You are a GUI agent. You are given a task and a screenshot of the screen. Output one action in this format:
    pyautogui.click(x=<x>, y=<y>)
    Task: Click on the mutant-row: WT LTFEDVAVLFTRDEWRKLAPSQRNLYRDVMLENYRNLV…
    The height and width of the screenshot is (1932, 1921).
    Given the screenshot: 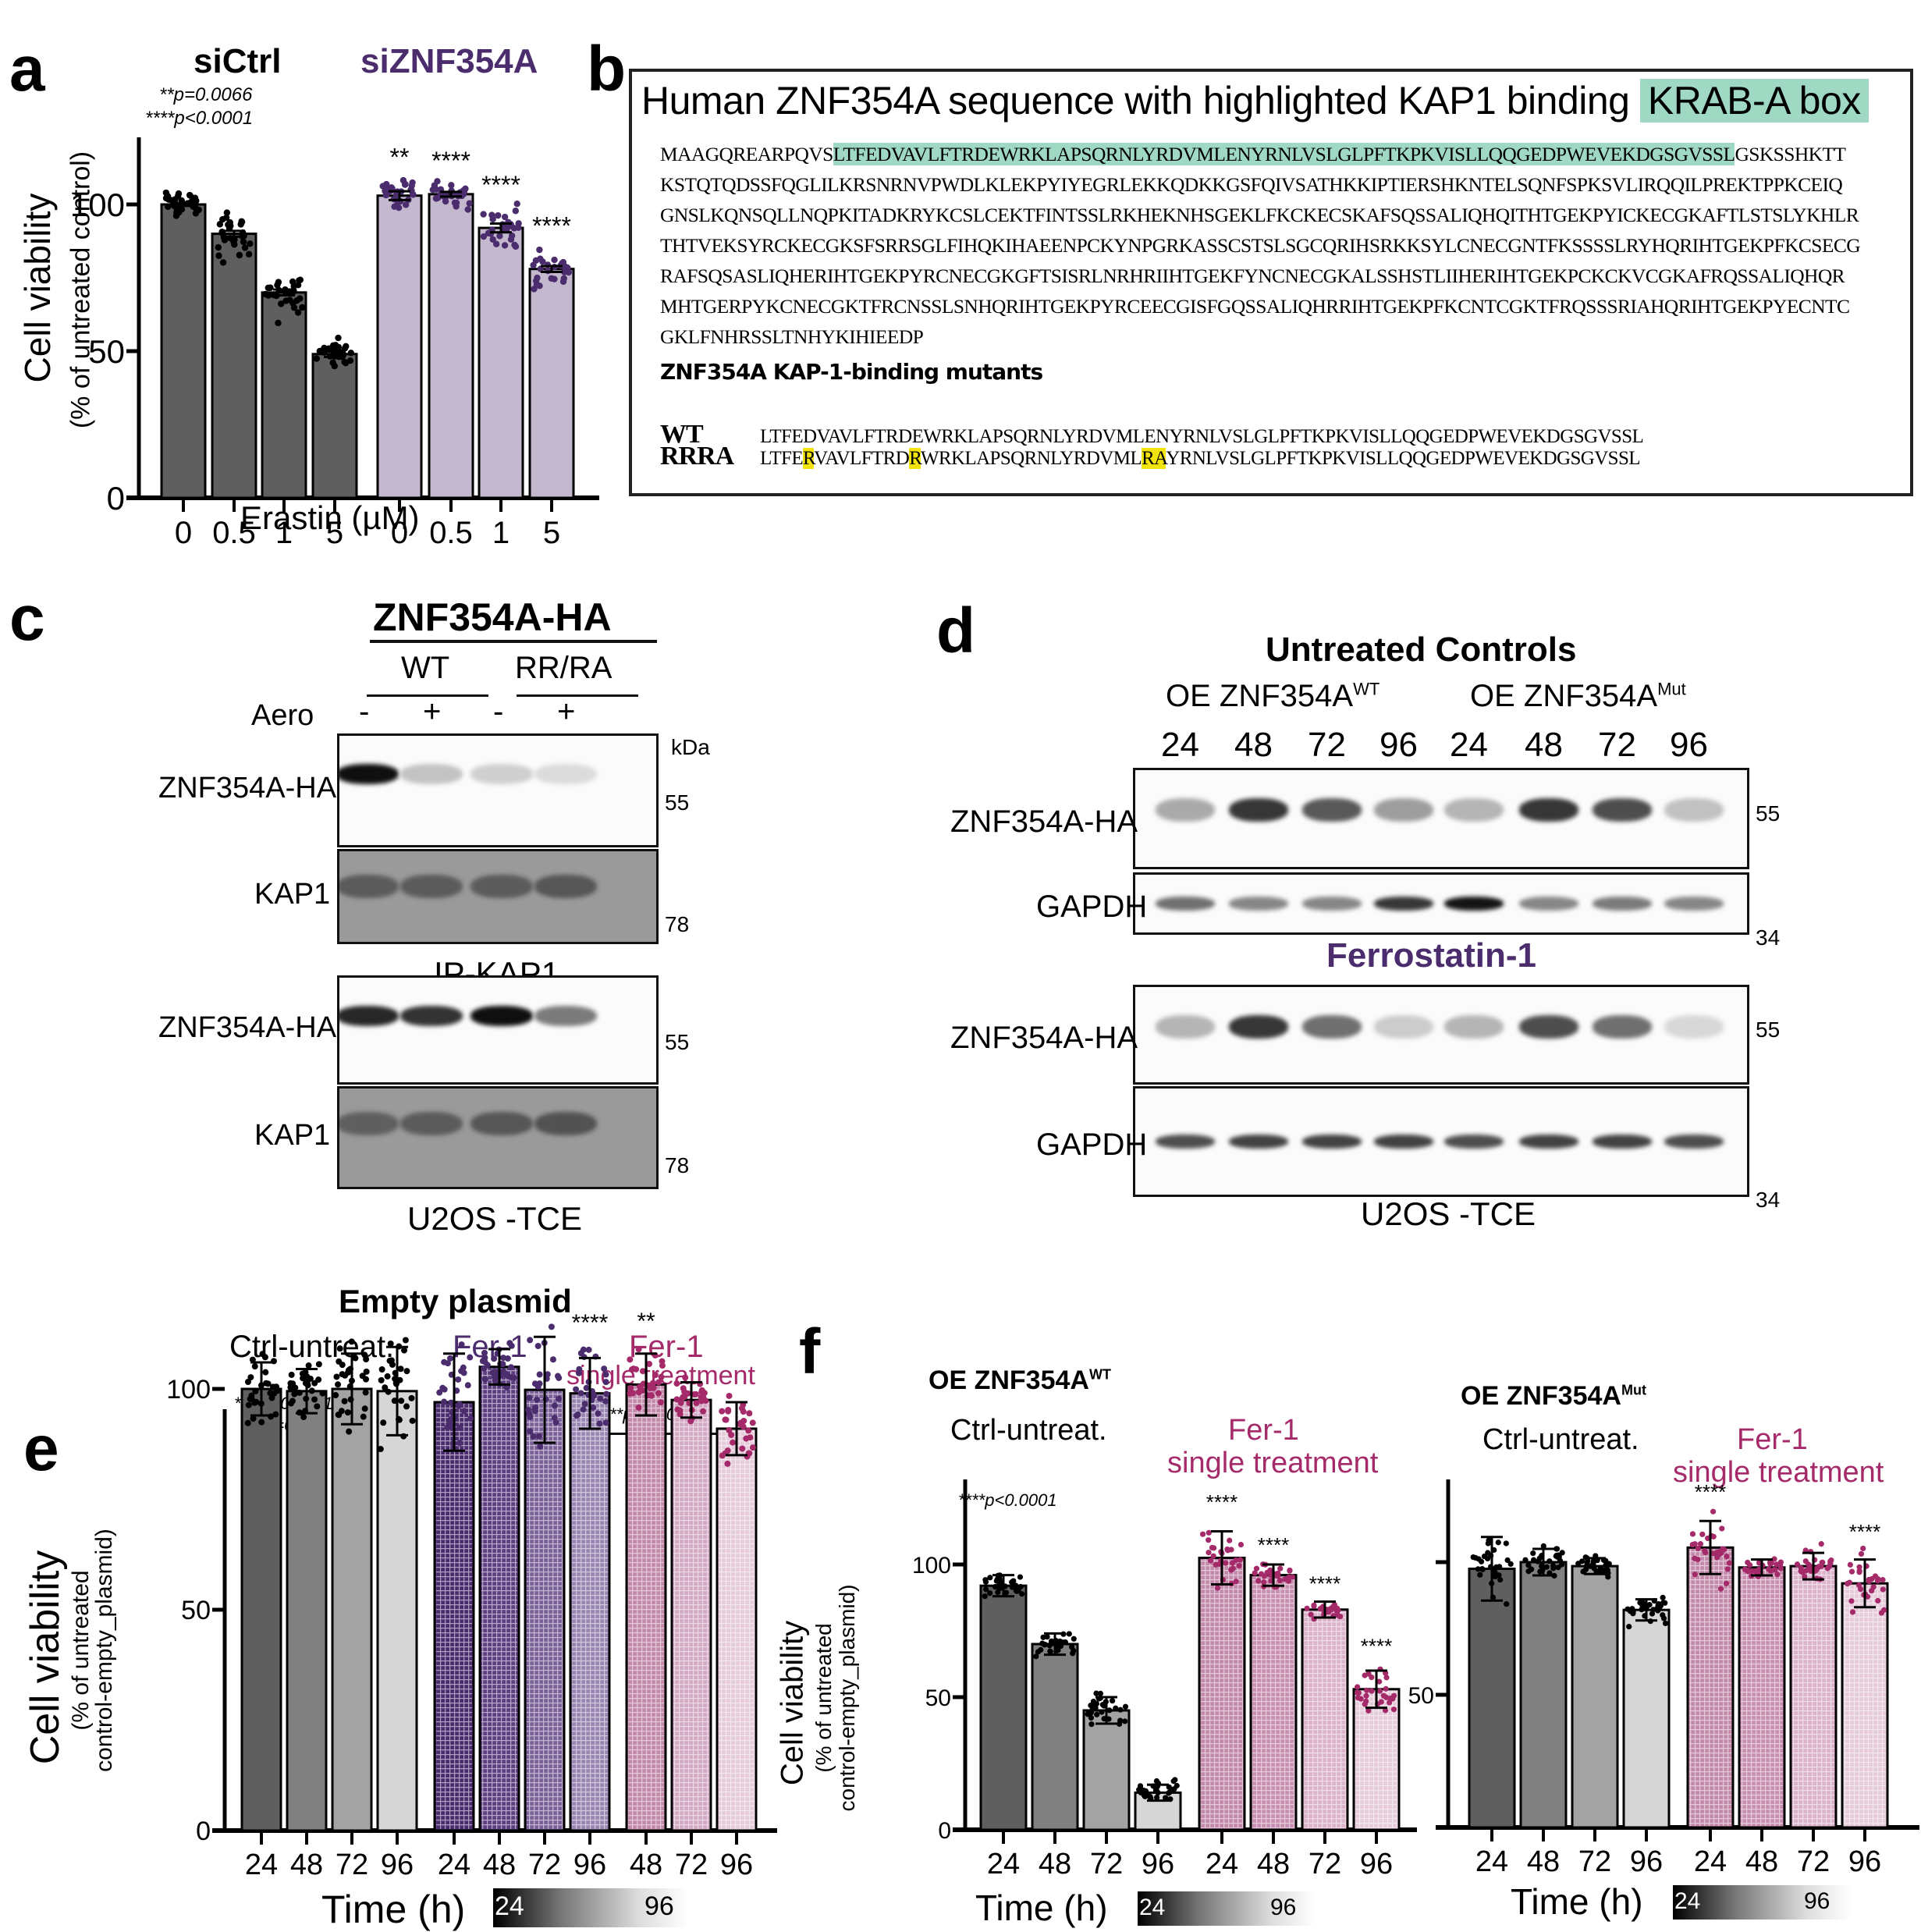 What is the action you would take?
    pyautogui.click(x=1152, y=434)
    